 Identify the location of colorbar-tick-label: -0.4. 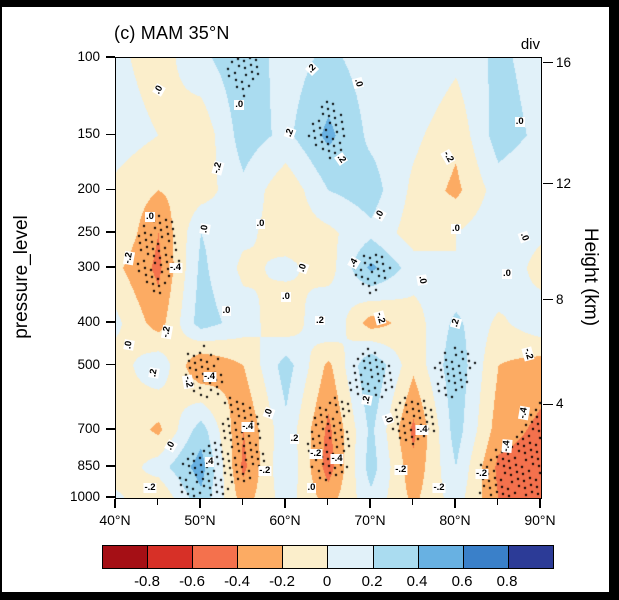
(237, 581).